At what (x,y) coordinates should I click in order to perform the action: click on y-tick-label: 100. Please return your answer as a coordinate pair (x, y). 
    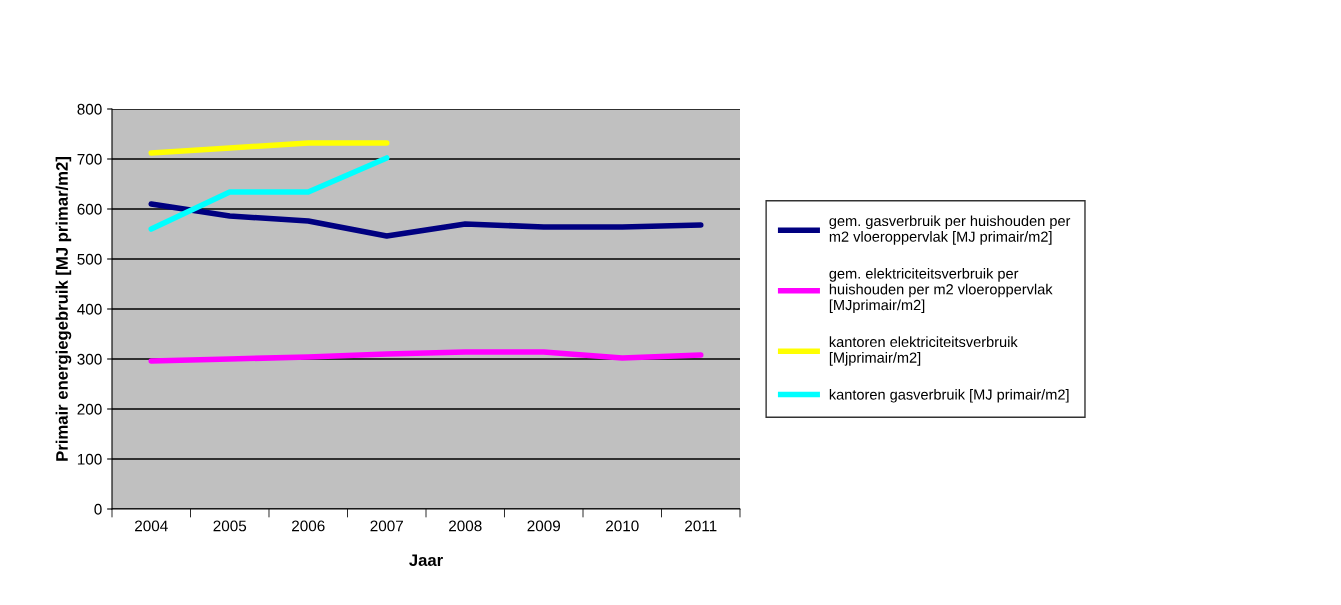
    Looking at the image, I should click on (89, 459).